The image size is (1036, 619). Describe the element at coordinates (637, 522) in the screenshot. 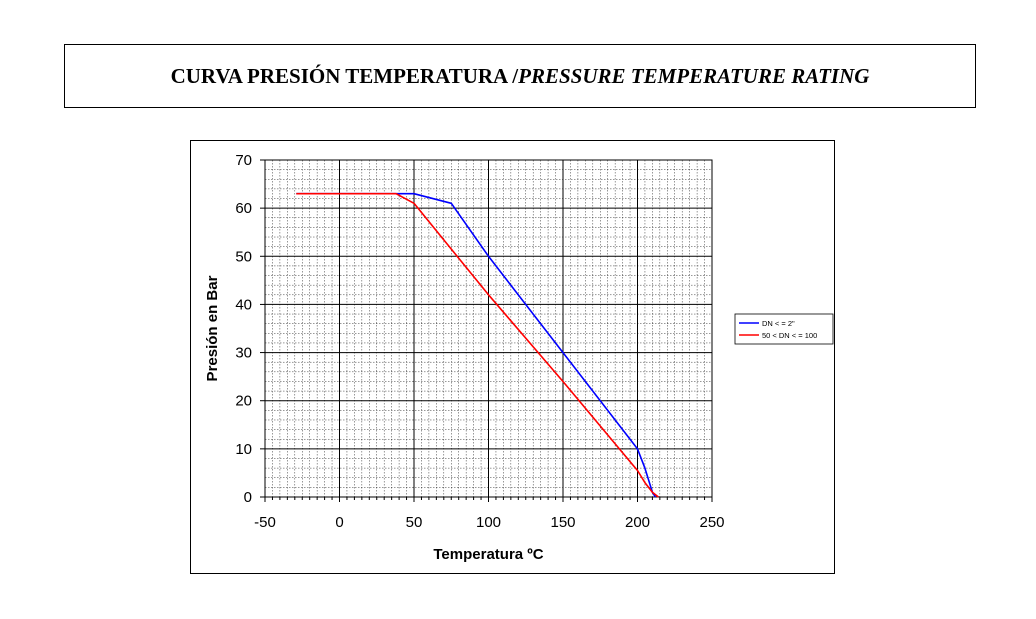

I see `x-tick-label: 200` at that location.